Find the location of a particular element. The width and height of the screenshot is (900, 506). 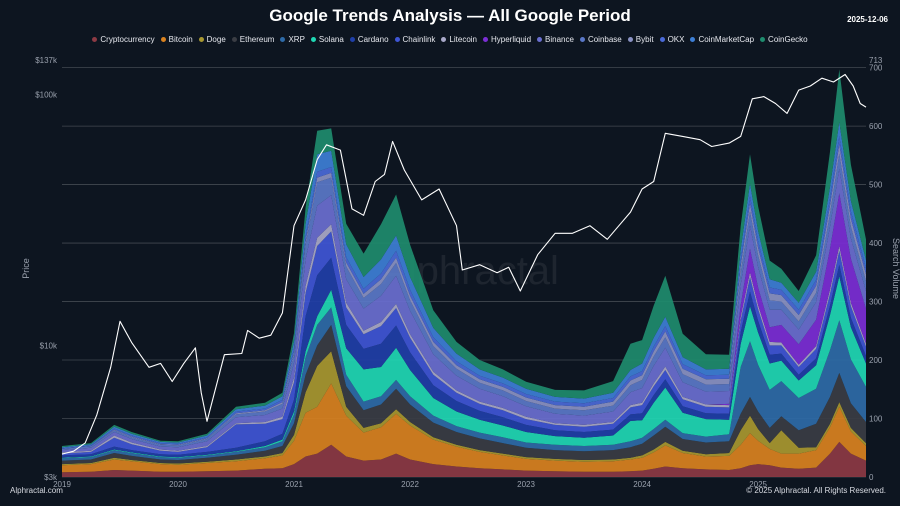

y-right-tick-label: 500 is located at coordinates (876, 185).